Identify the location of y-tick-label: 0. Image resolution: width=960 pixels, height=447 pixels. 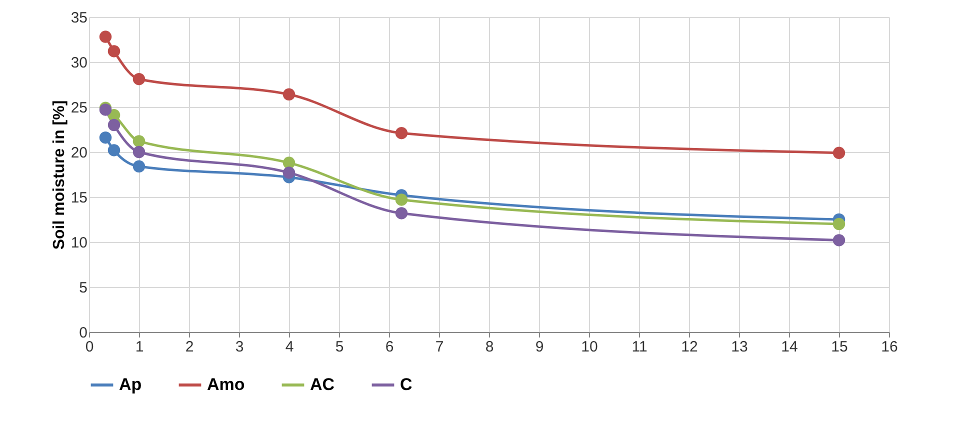
(83, 333).